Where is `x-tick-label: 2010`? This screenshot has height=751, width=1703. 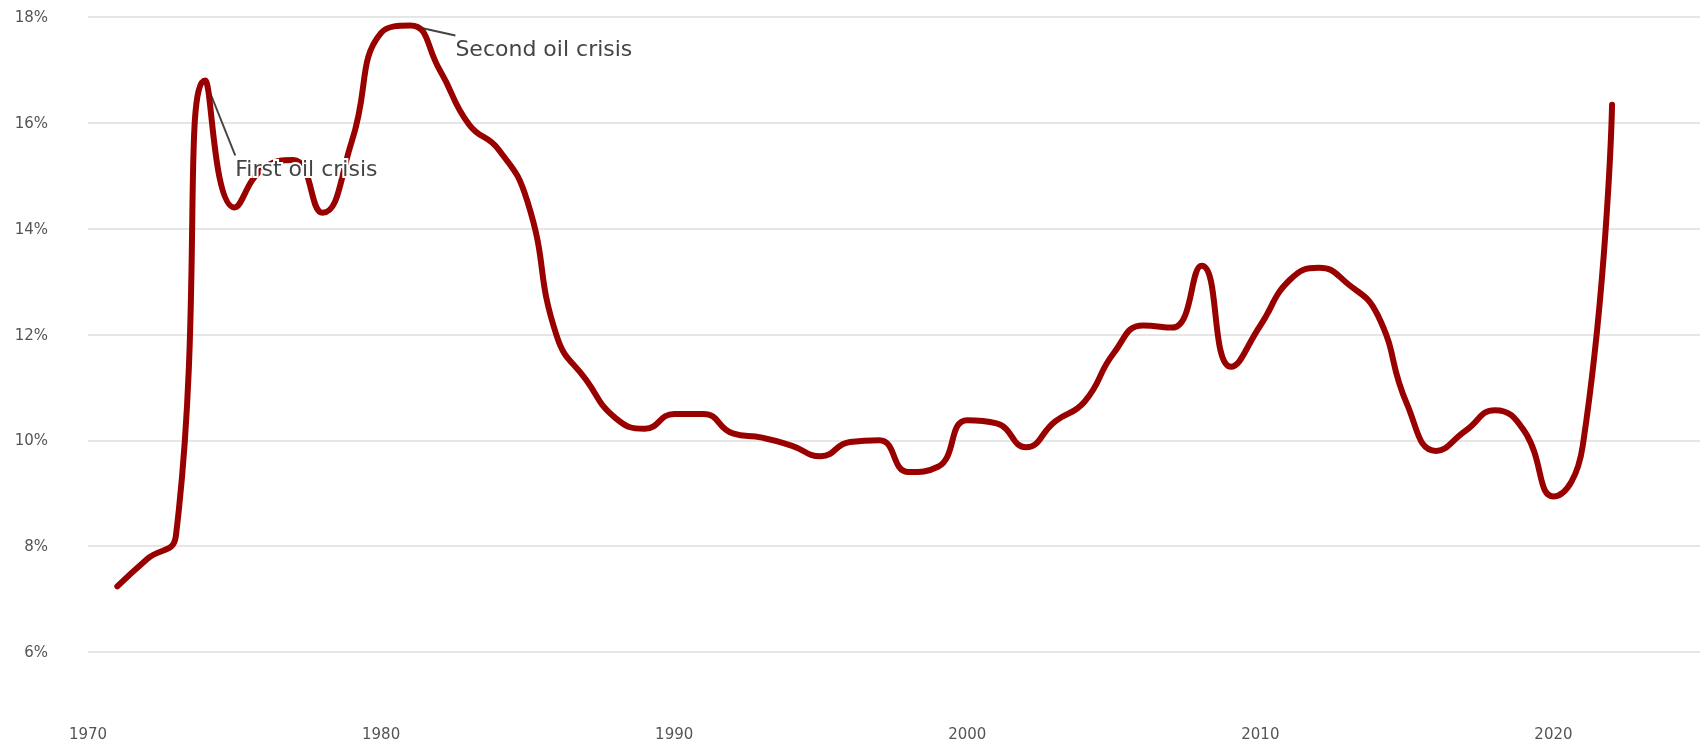 x-tick-label: 2010 is located at coordinates (1260, 733).